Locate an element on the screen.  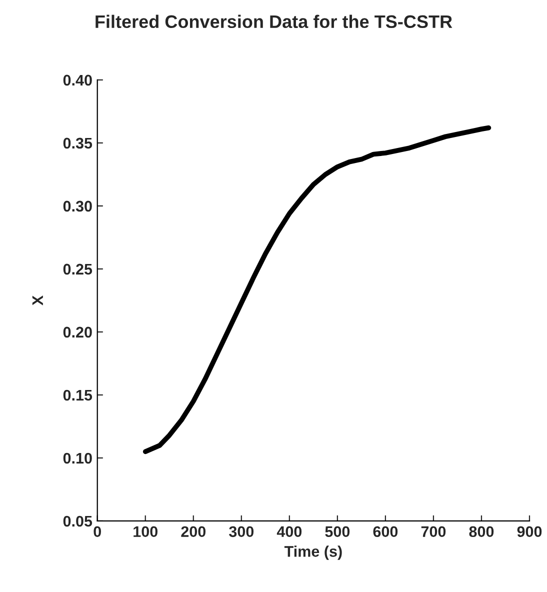
y-tick-label: 0.05 is located at coordinates (77, 521).